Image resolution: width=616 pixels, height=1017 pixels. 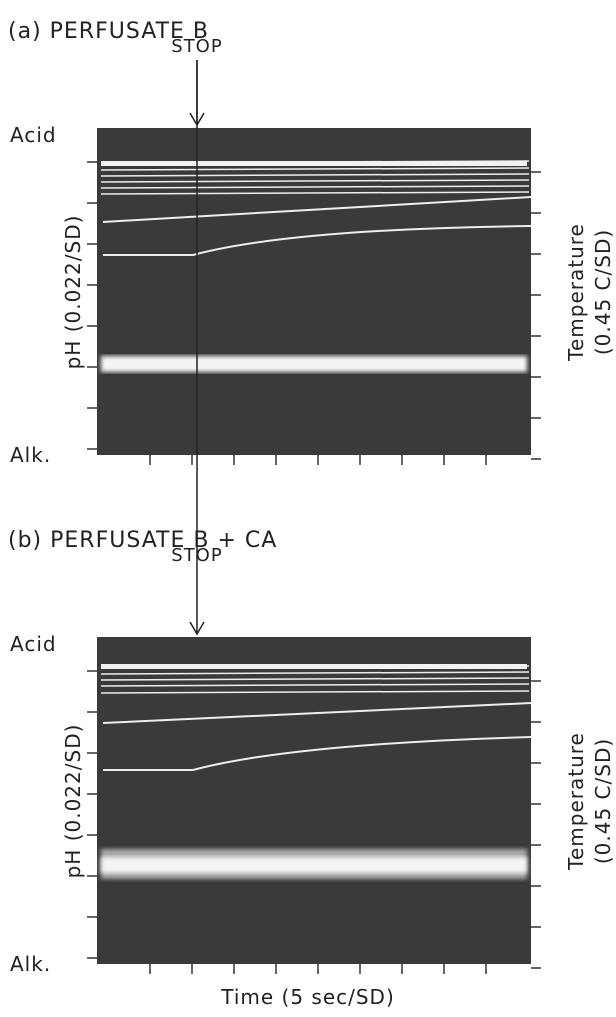 I want to click on x-axis-label: Time (5 sec/SD), so click(x=307, y=997).